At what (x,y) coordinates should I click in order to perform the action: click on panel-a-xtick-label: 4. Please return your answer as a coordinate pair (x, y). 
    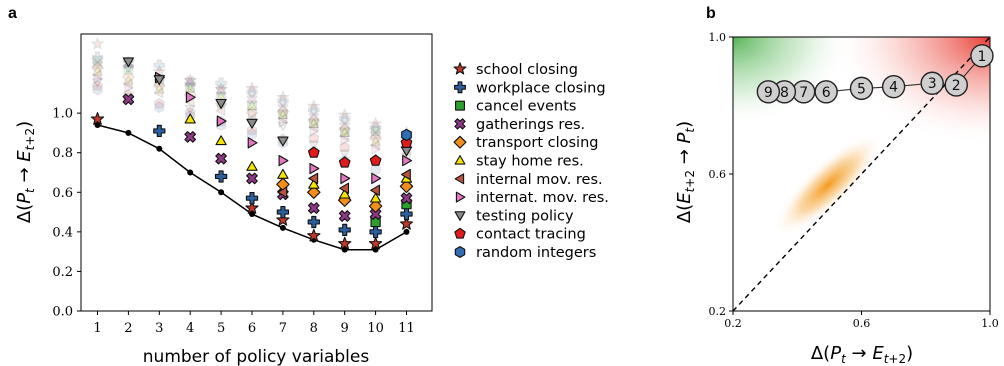
    Looking at the image, I should click on (190, 328).